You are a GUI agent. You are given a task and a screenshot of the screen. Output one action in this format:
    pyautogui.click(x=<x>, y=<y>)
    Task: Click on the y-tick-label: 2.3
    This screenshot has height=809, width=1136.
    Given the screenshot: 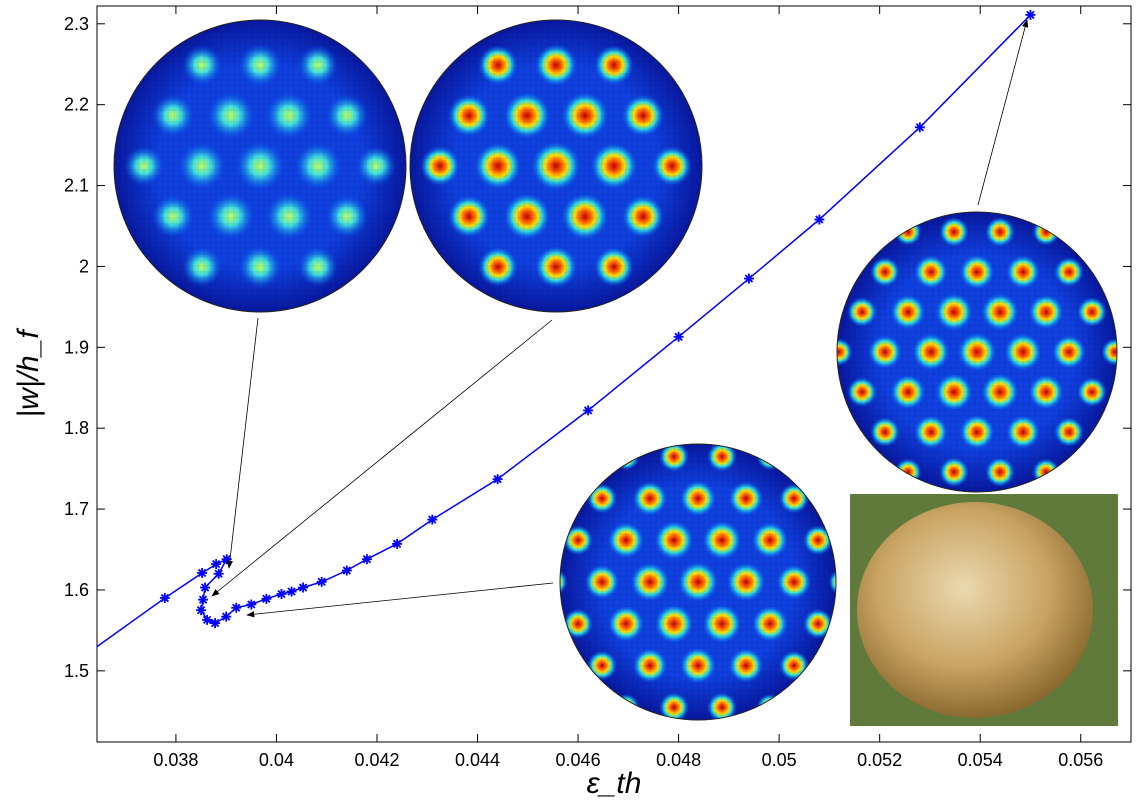 What is the action you would take?
    pyautogui.click(x=76, y=24)
    